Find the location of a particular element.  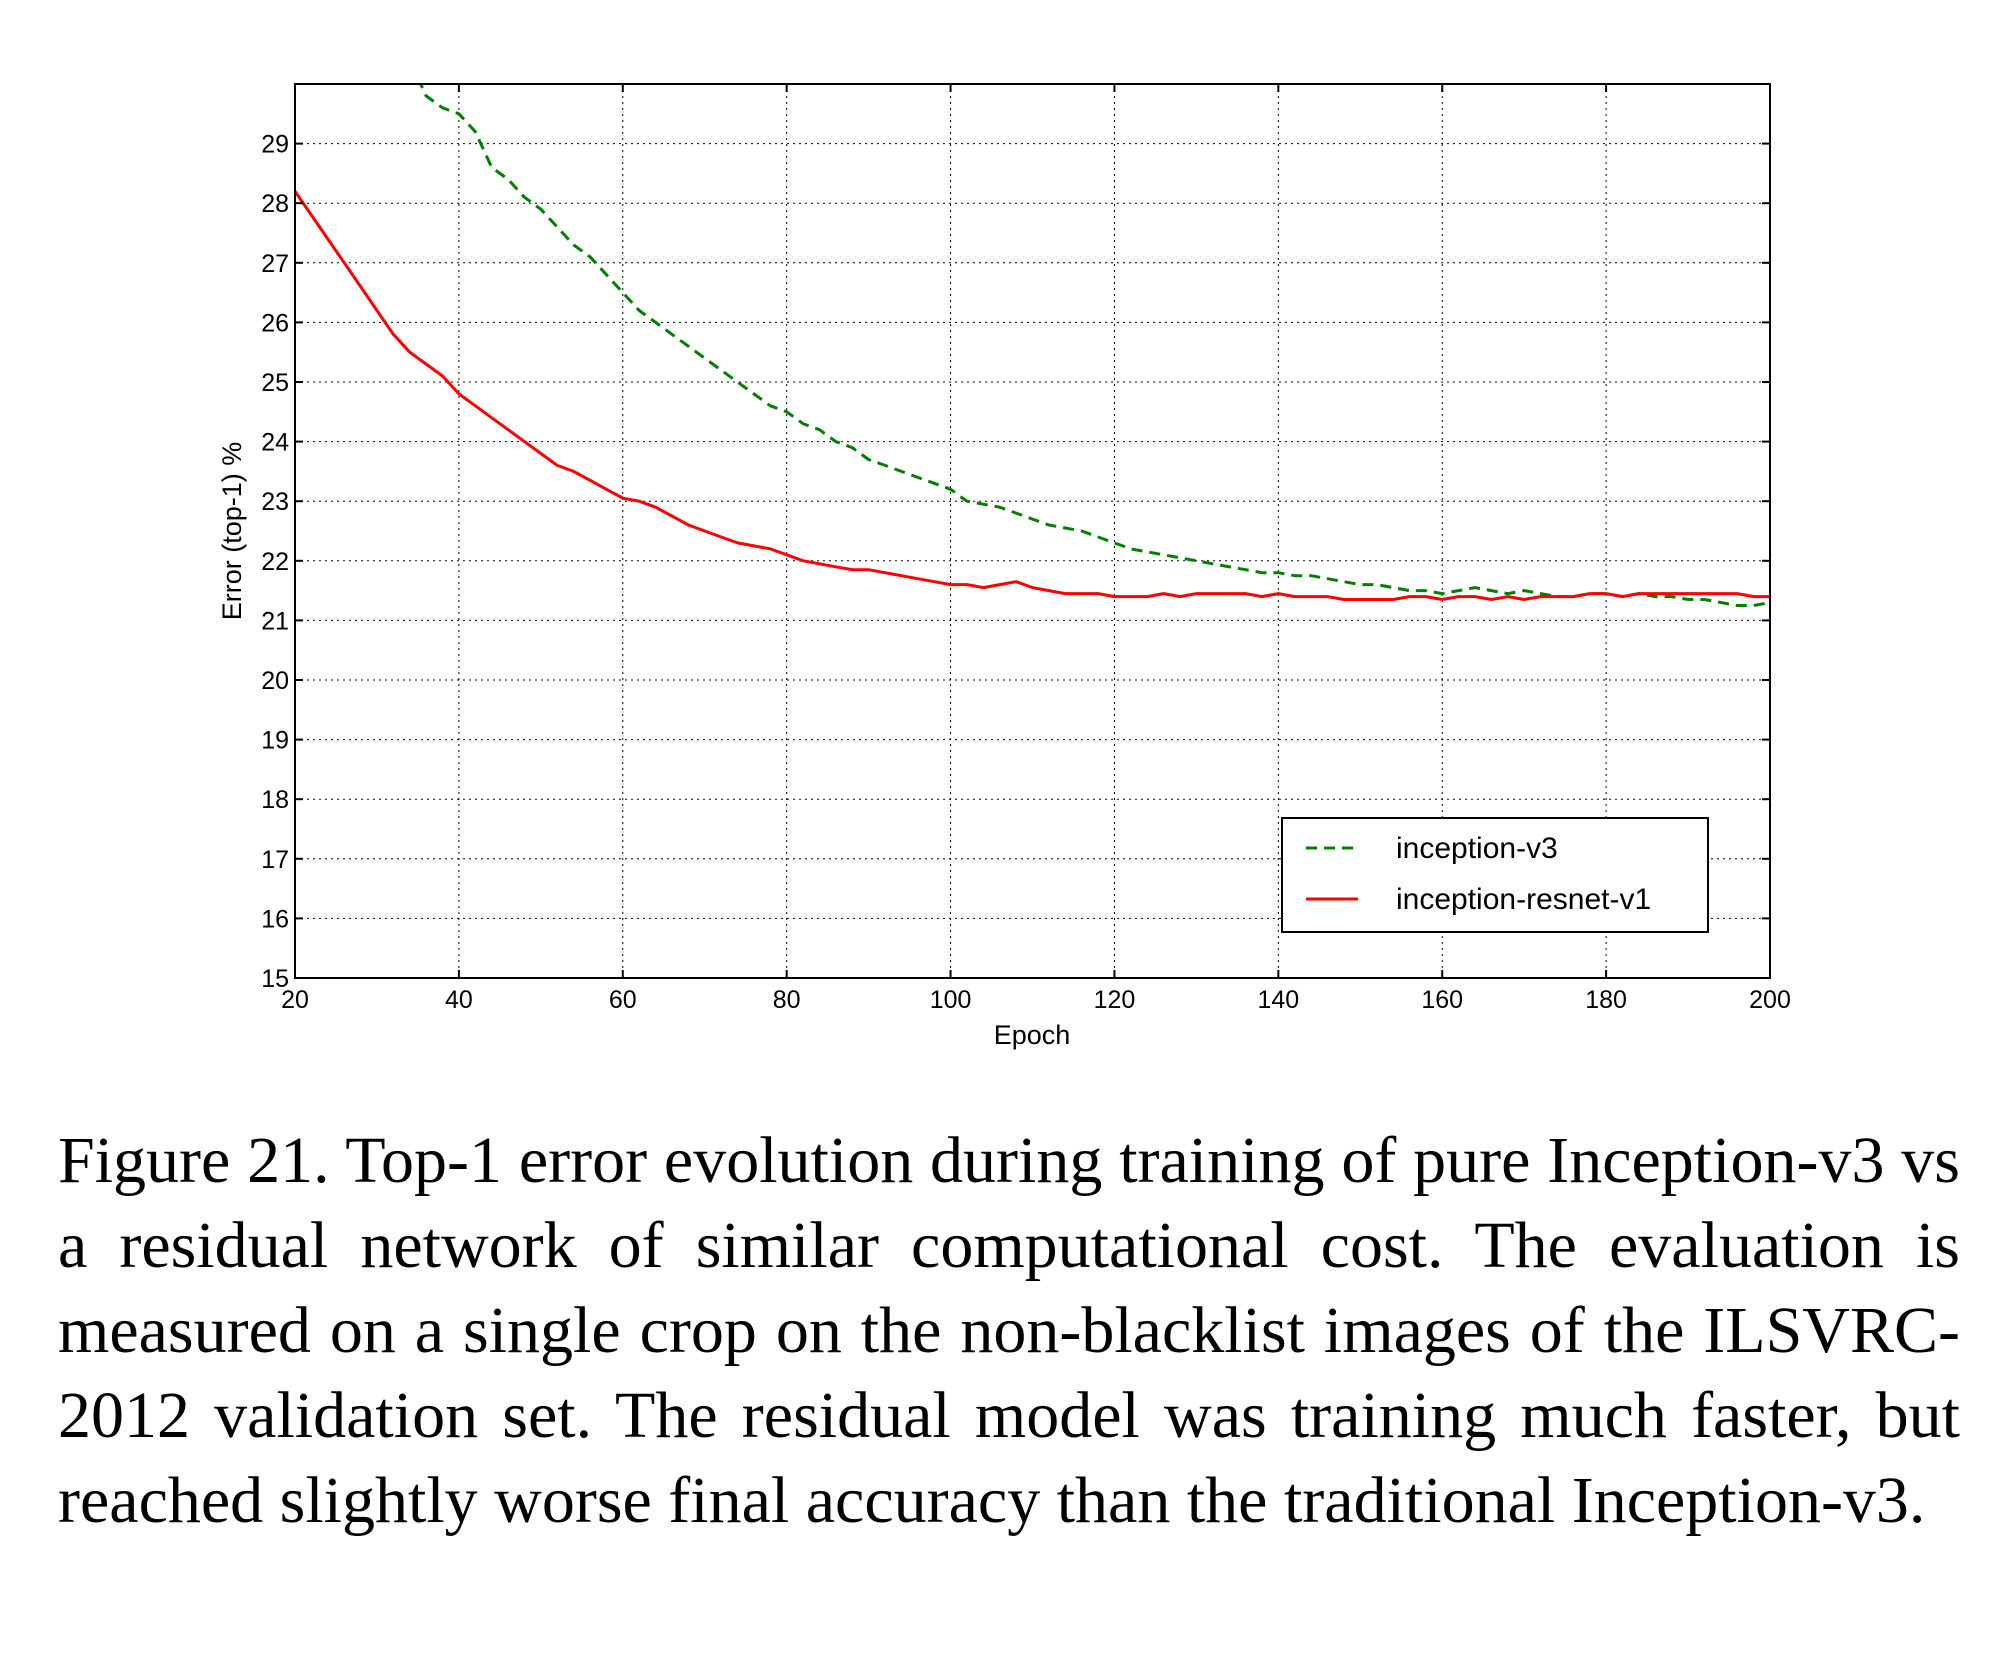

y-tick-label-16: 16 is located at coordinates (275, 919).